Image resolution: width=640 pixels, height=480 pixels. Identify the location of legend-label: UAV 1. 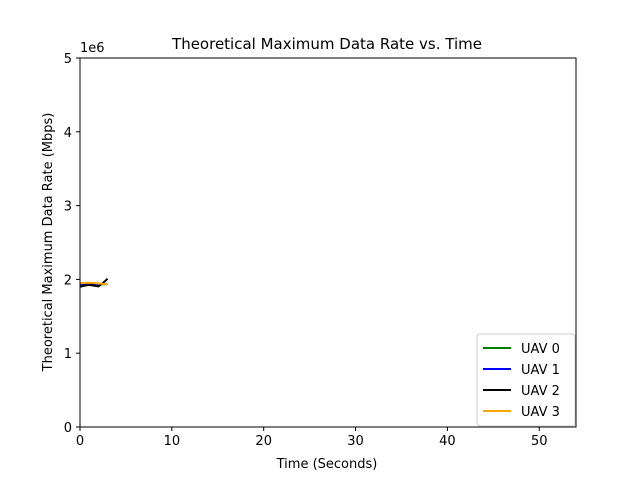
(540, 370).